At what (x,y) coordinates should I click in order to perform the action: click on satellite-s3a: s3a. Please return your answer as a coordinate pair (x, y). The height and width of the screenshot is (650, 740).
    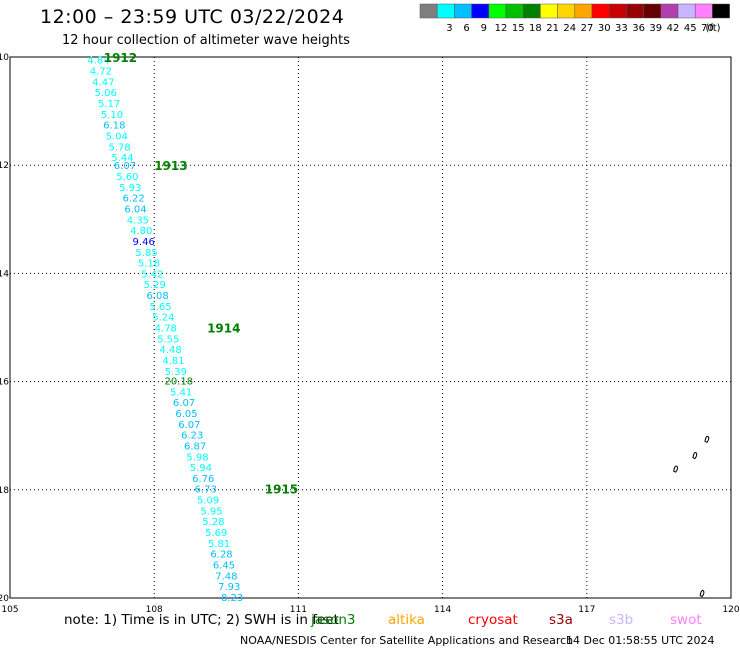
    Looking at the image, I should click on (561, 620).